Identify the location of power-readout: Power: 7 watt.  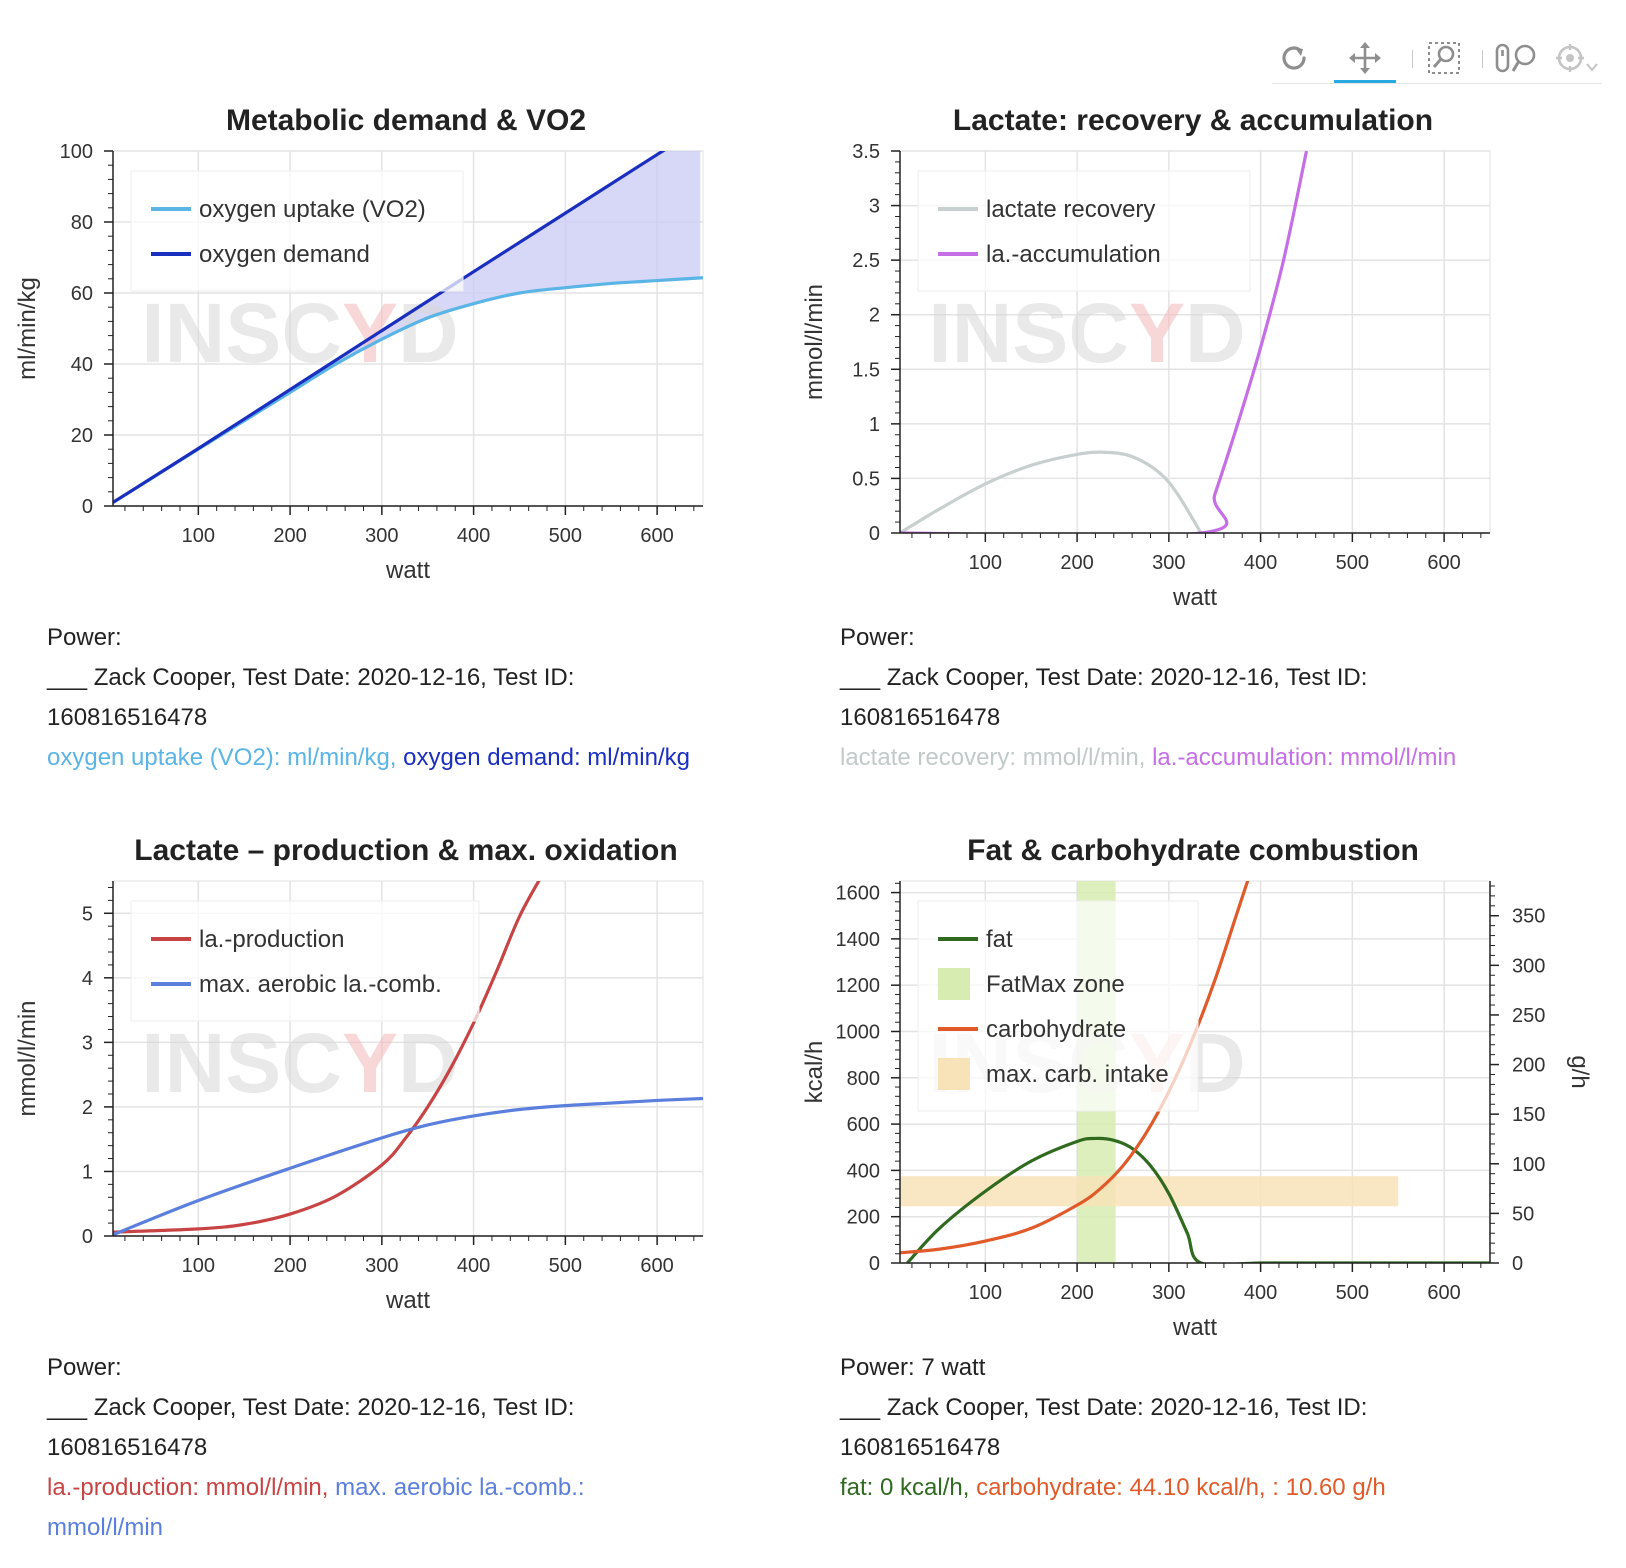
(913, 1367).